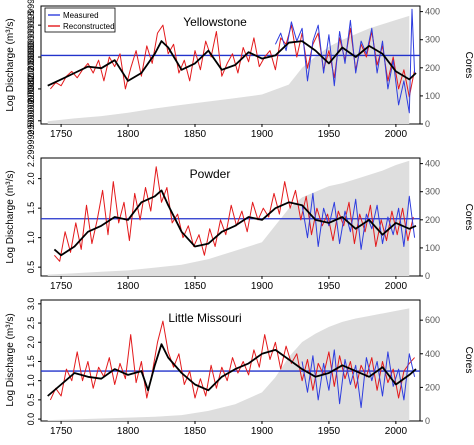  What do you see at coordinates (10, 359) in the screenshot?
I see `left-axis-label-3: Log Discharge (m³/s)` at bounding box center [10, 359].